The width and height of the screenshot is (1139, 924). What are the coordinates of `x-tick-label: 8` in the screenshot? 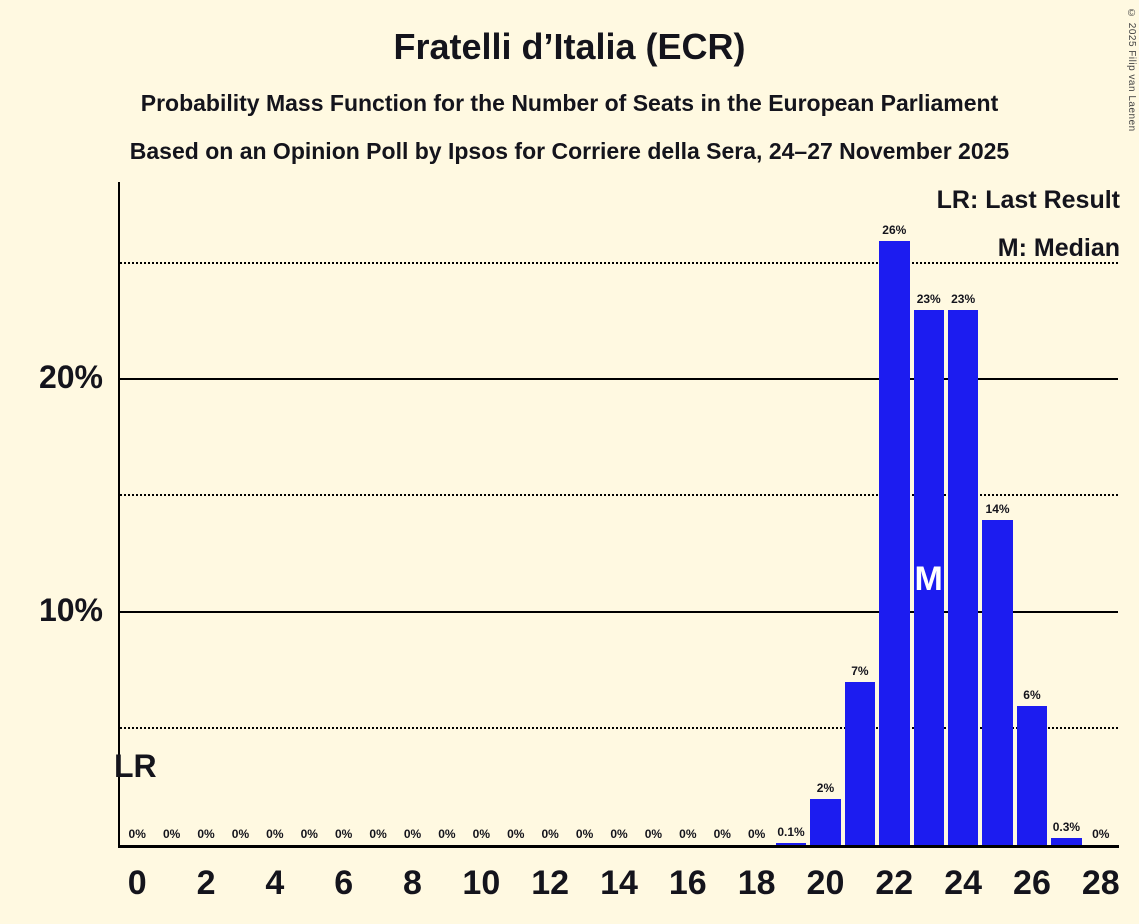 It's located at (412, 883).